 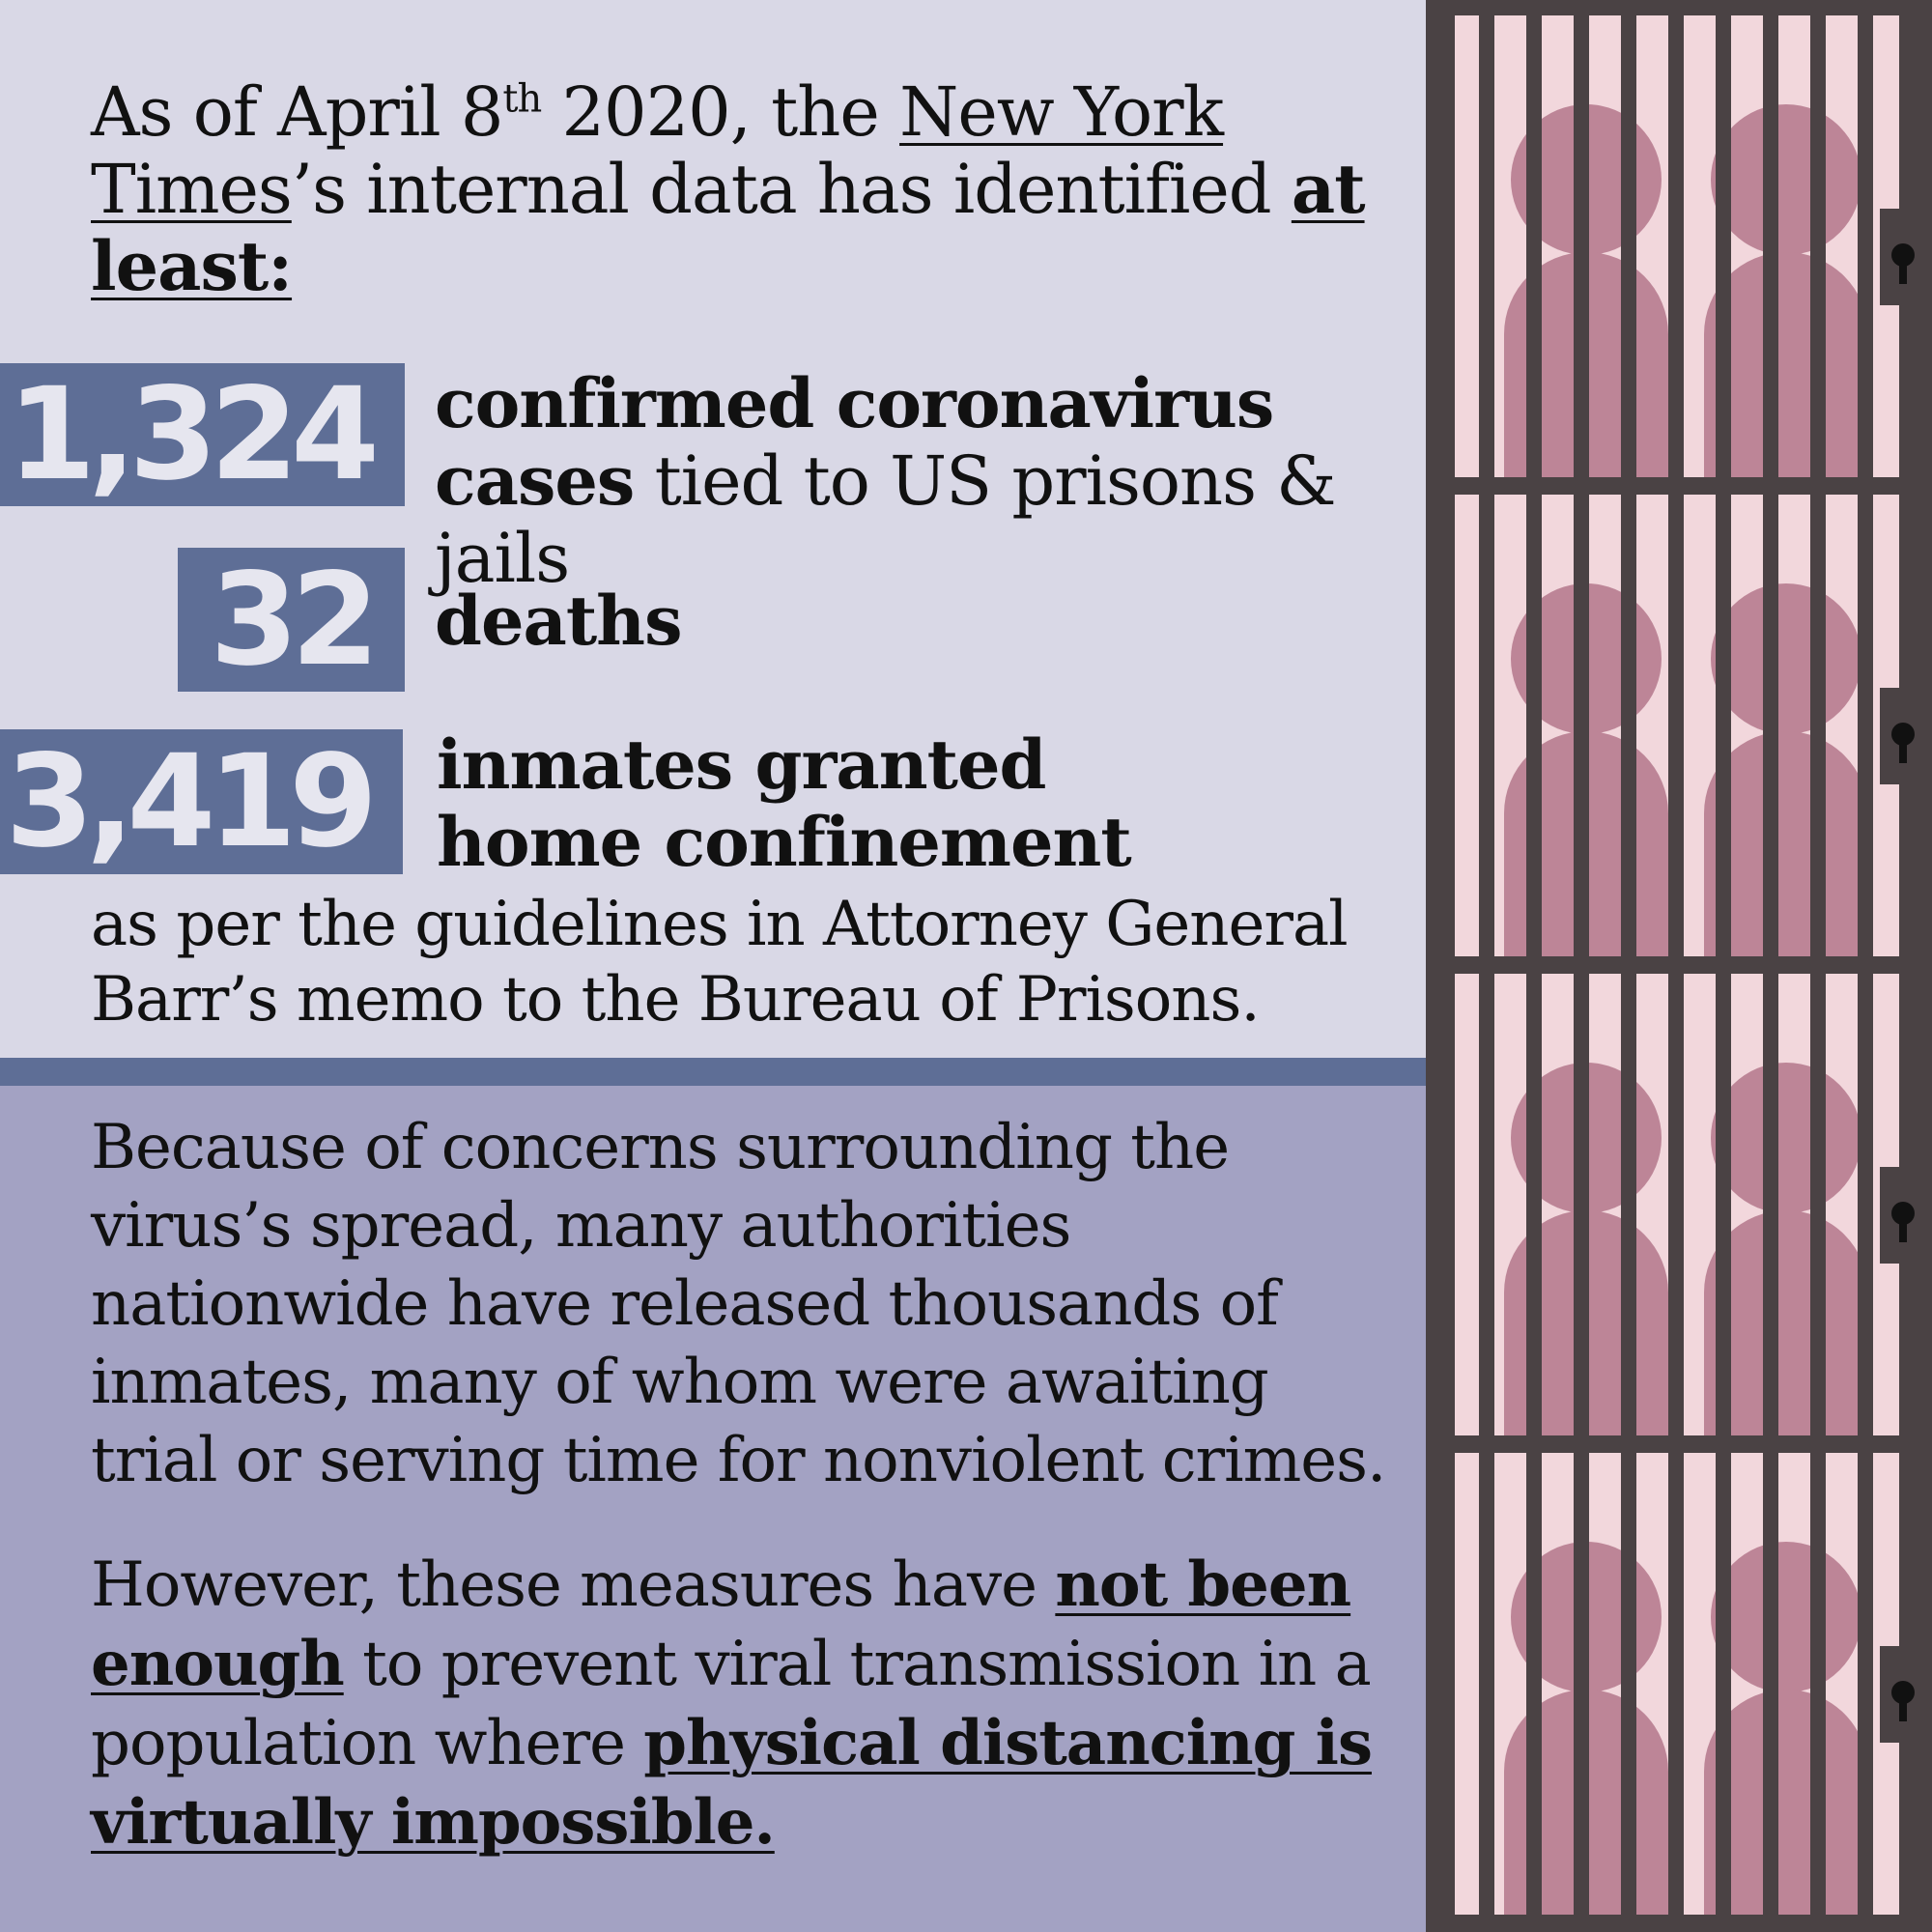 I want to click on stat-value-home-confinement: 3,419, so click(x=201, y=801).